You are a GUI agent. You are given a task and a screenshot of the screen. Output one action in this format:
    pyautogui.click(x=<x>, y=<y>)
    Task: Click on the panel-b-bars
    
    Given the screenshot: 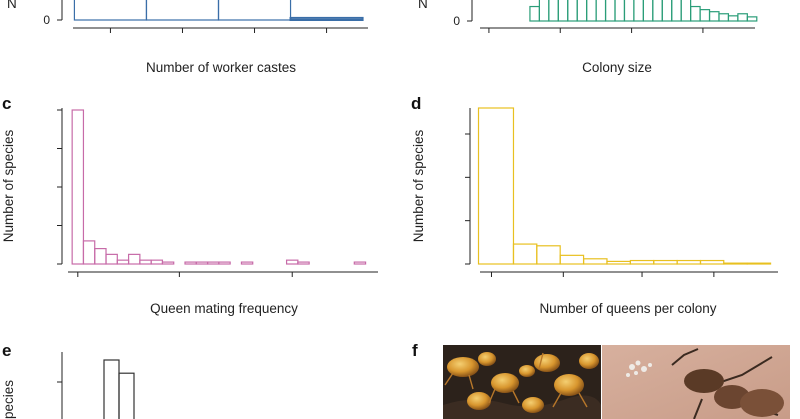 What is the action you would take?
    pyautogui.click(x=643, y=11)
    